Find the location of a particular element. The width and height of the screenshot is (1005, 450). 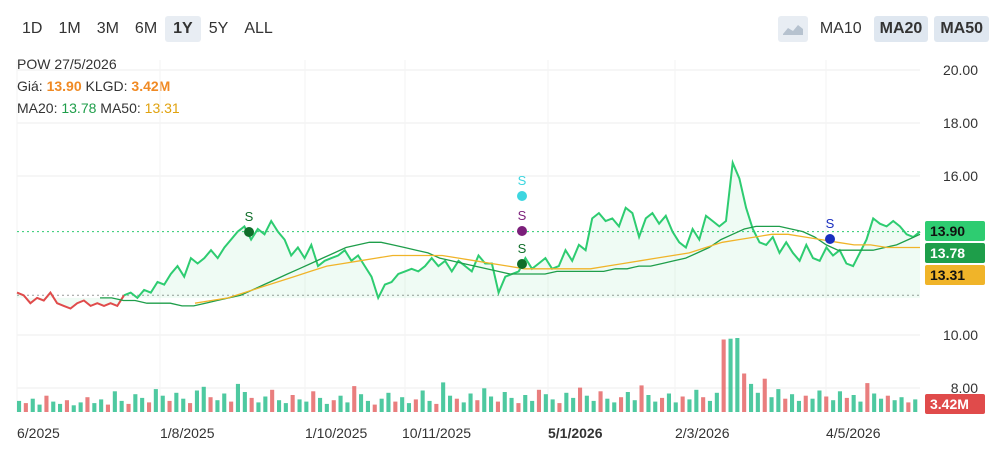

range-tab-1d: 1D is located at coordinates (32, 28).